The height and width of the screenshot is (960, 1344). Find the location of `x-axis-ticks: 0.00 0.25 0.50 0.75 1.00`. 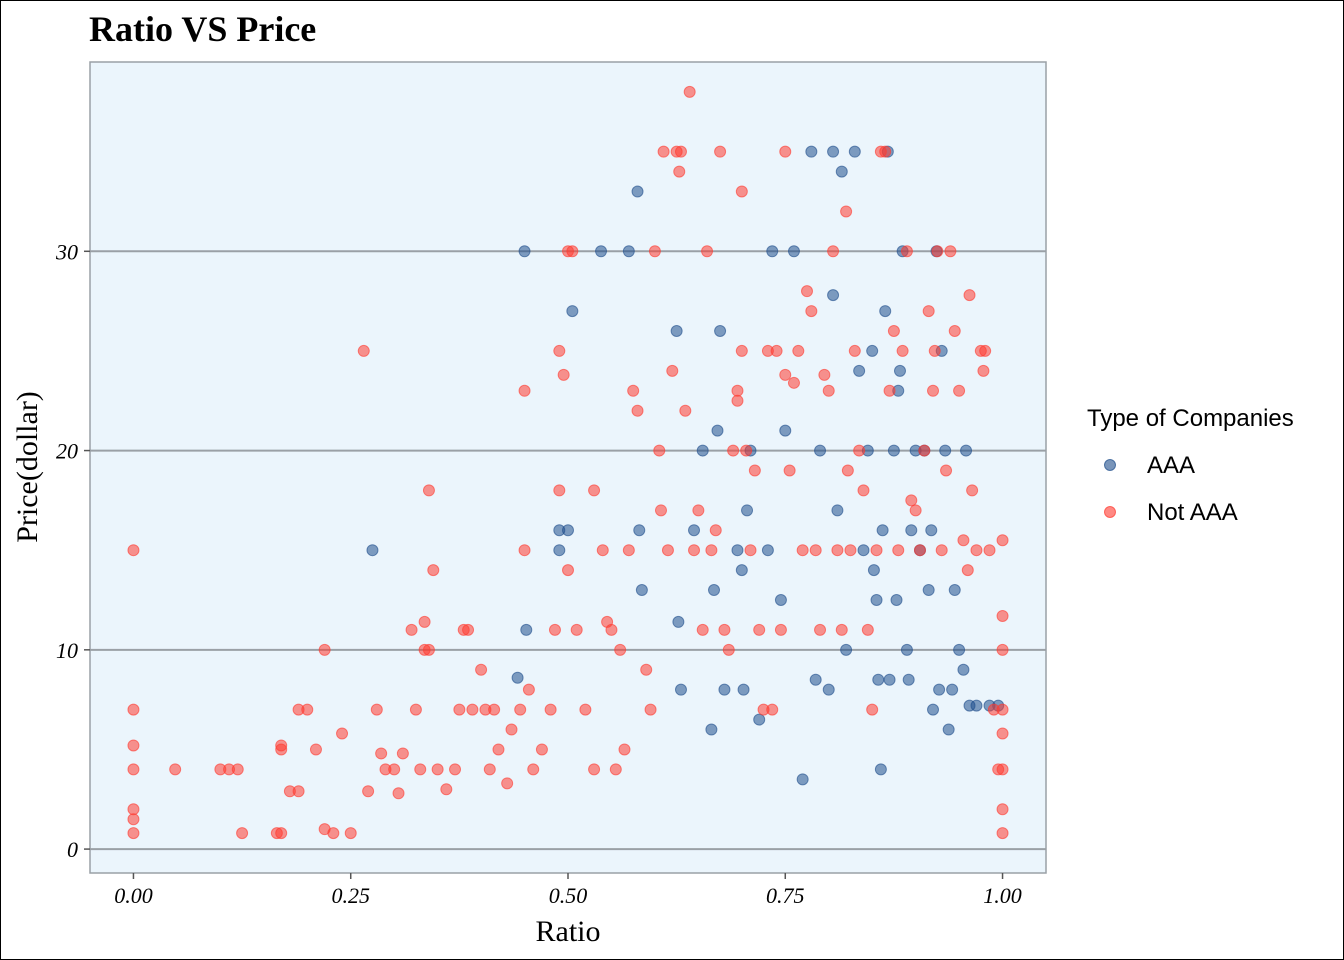

x-axis-ticks: 0.00 0.25 0.50 0.75 1.00 is located at coordinates (568, 890).